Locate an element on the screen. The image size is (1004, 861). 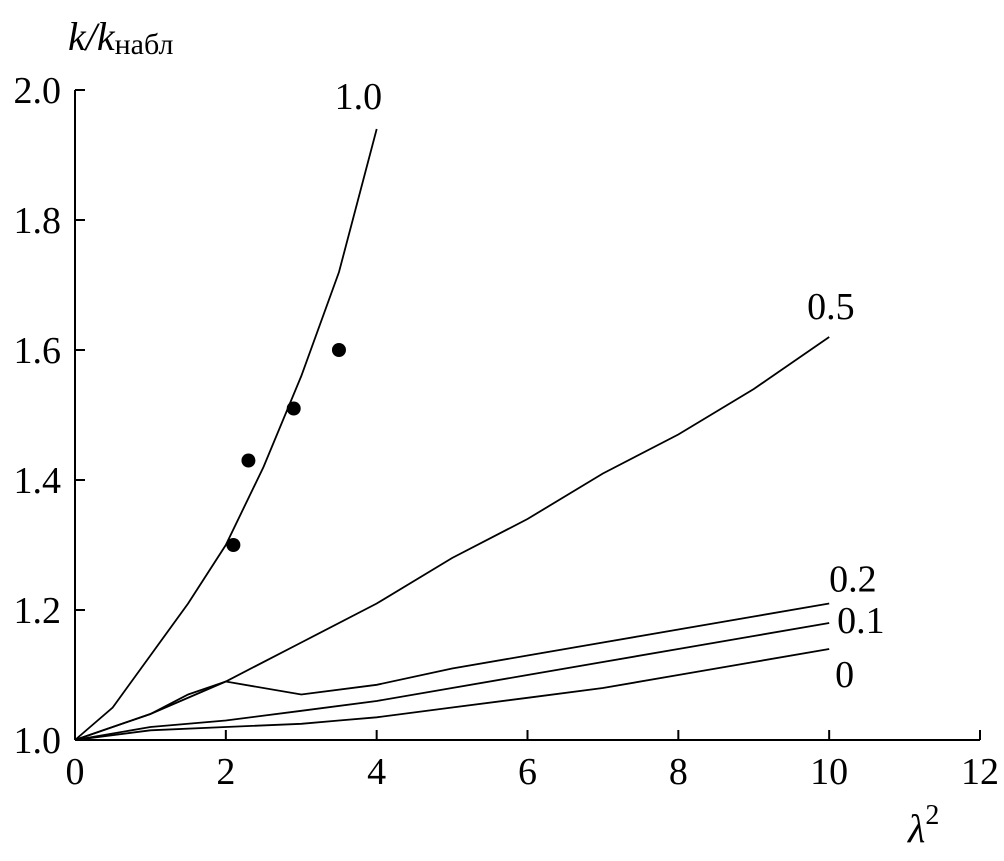
y-tick-label: 2.0 is located at coordinates (38, 91).